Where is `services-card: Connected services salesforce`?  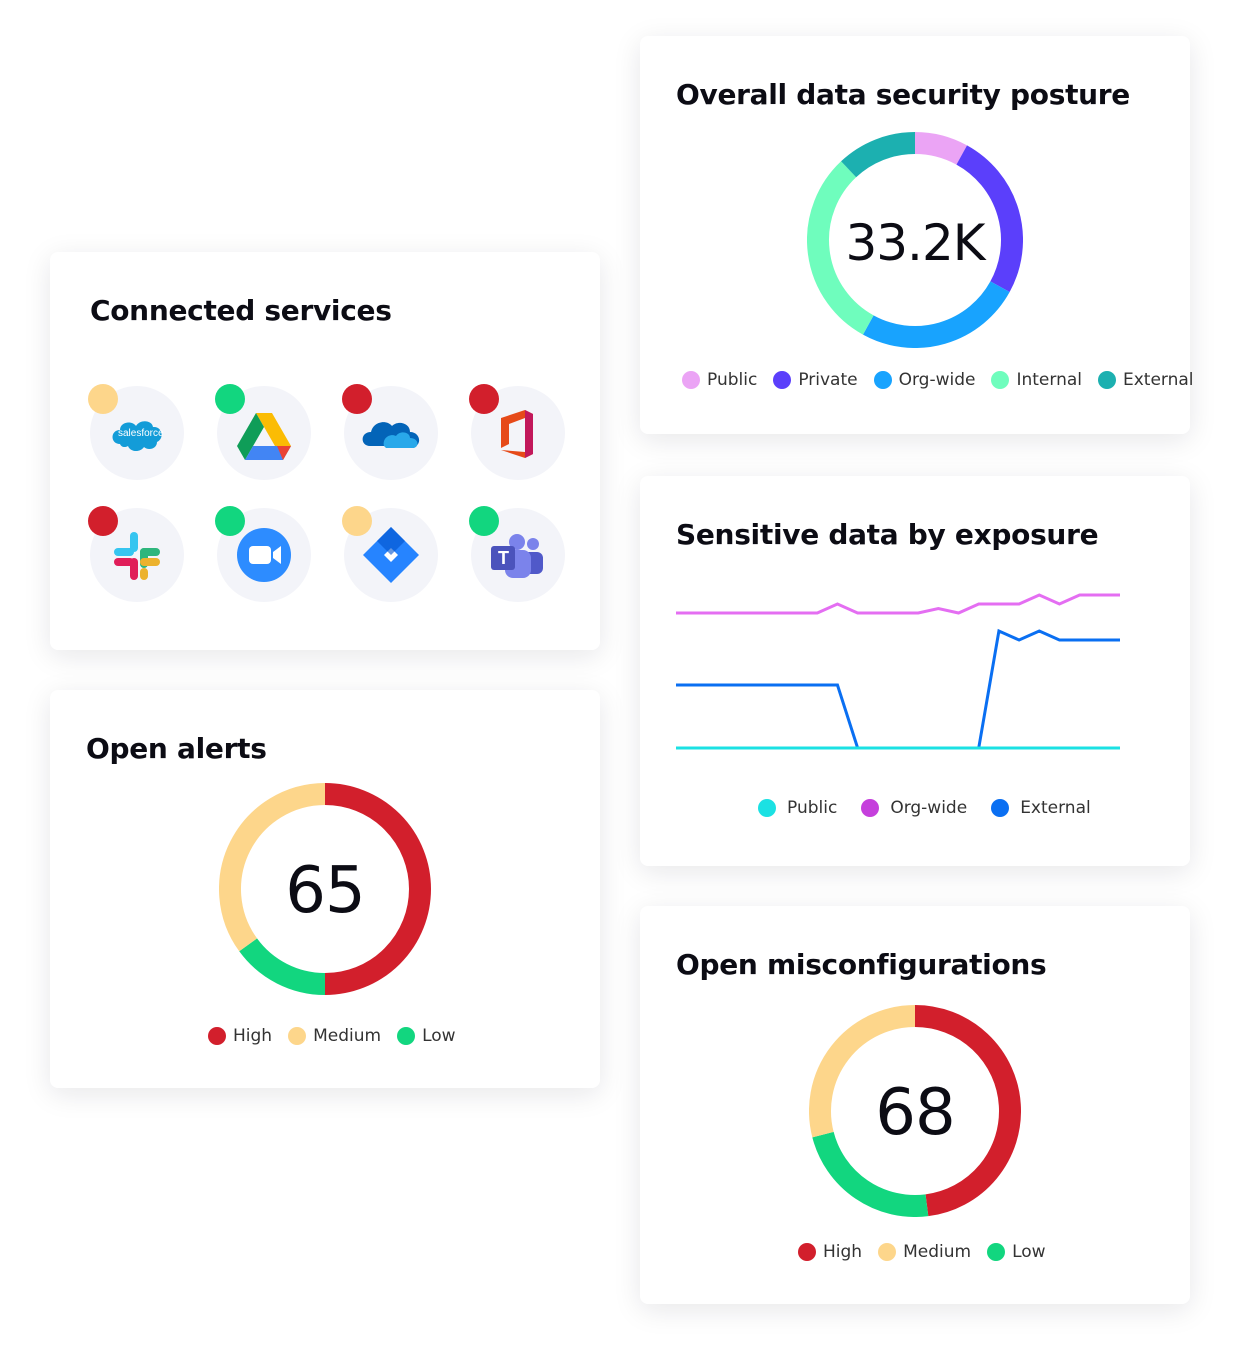 services-card: Connected services salesforce is located at coordinates (325, 451).